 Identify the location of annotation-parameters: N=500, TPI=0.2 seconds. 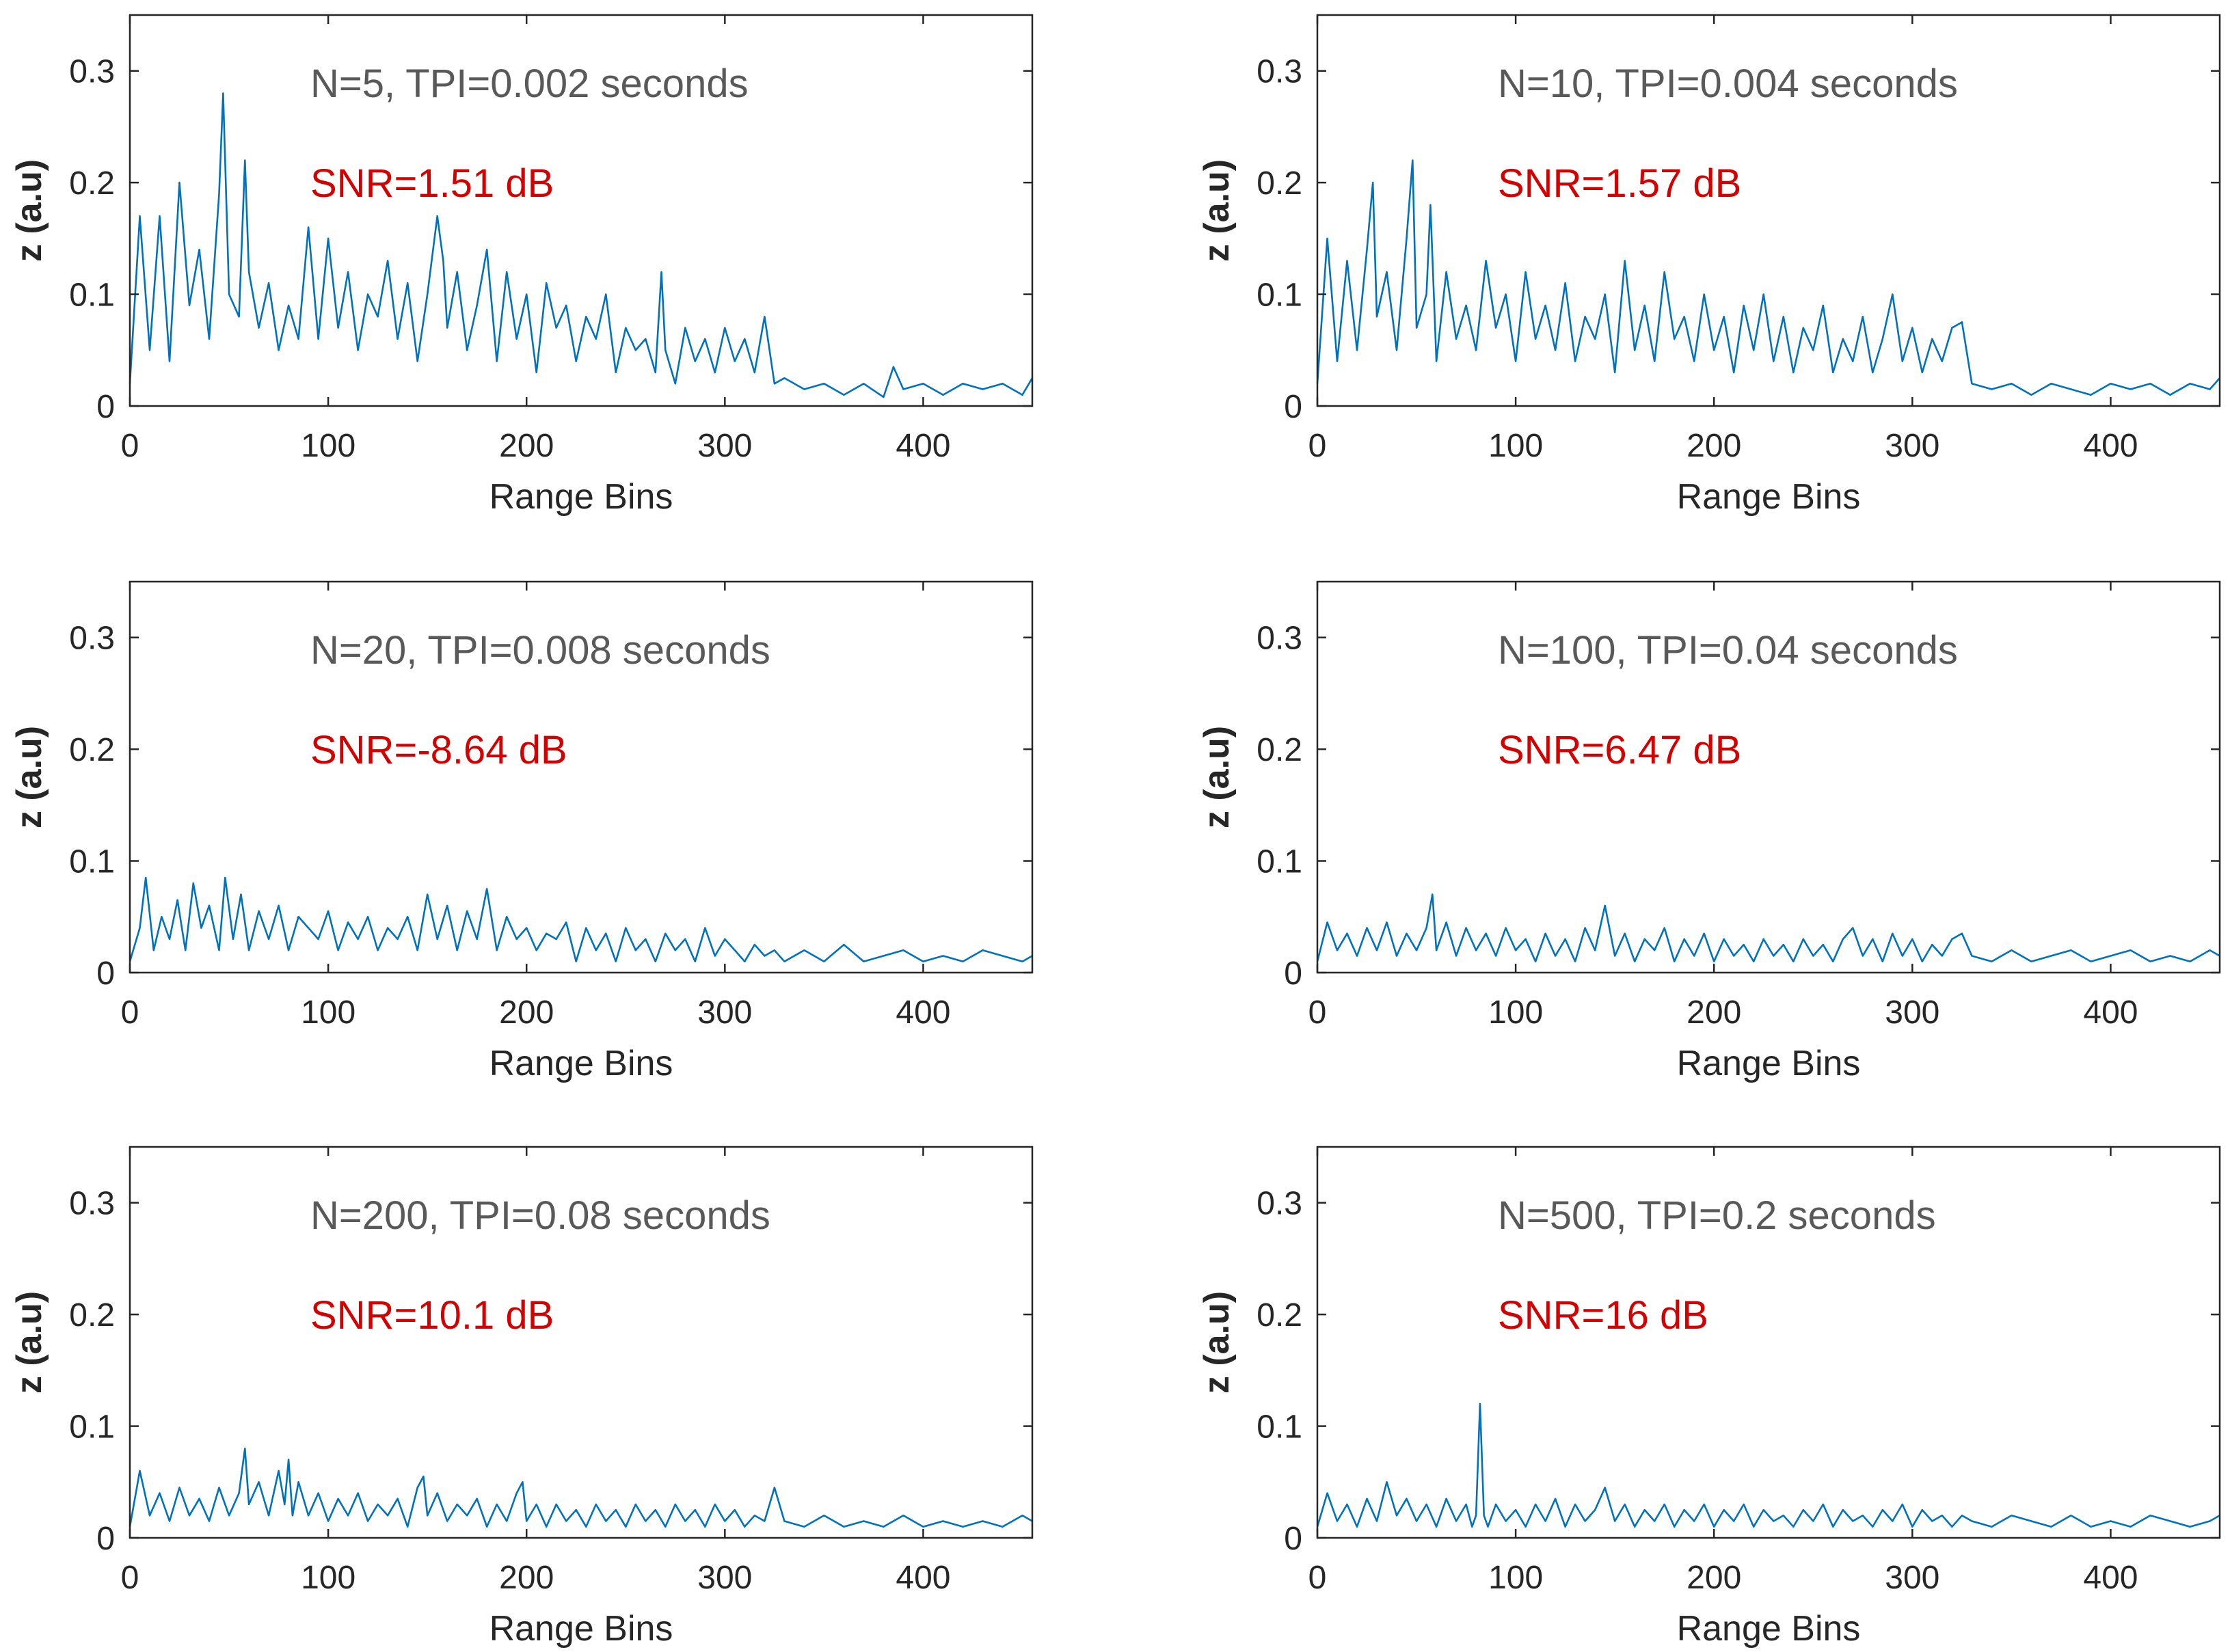
(1717, 1215).